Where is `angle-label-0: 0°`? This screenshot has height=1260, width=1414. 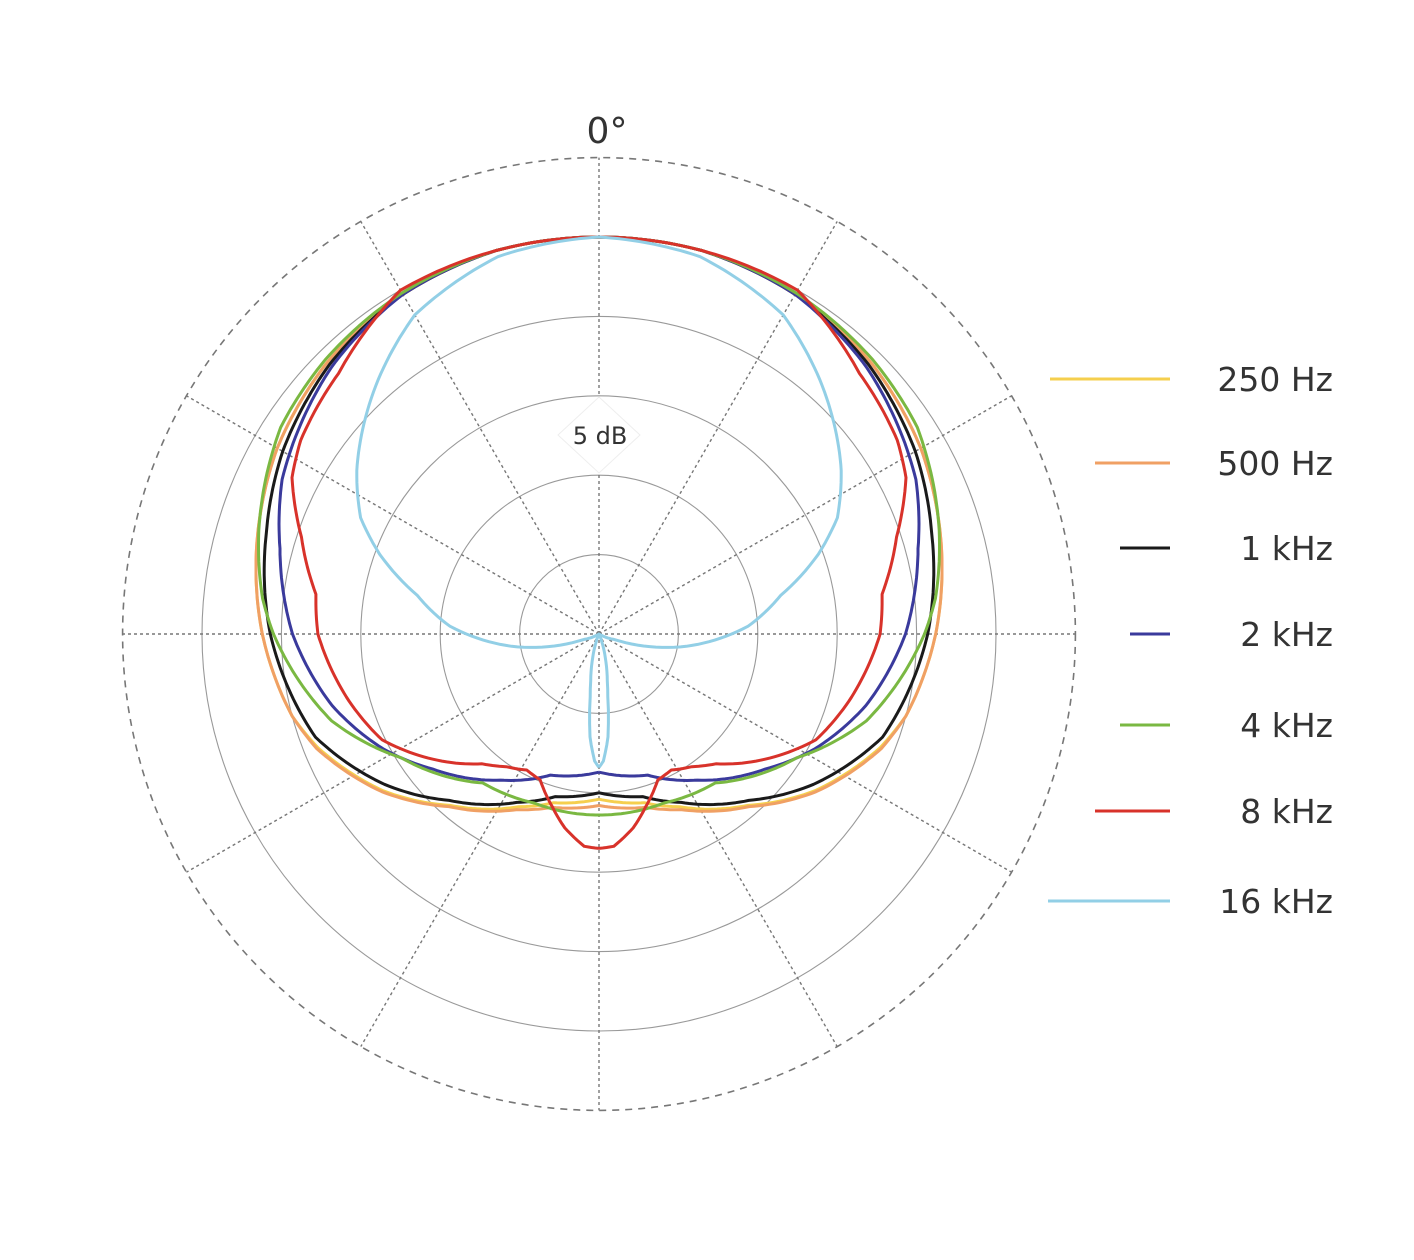
angle-label-0: 0° is located at coordinates (607, 131).